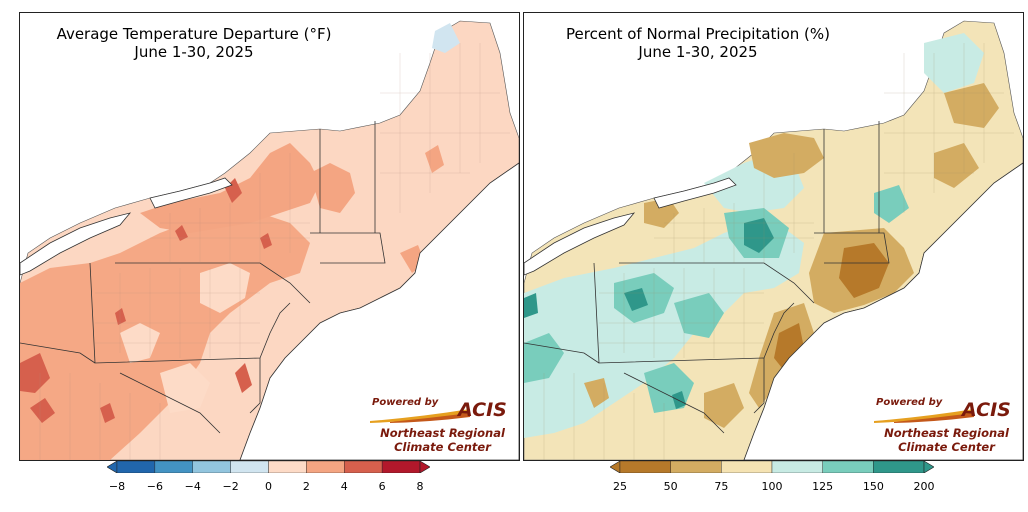  Describe the element at coordinates (420, 486) in the screenshot. I see `colorbar-tick-label: 8` at that location.